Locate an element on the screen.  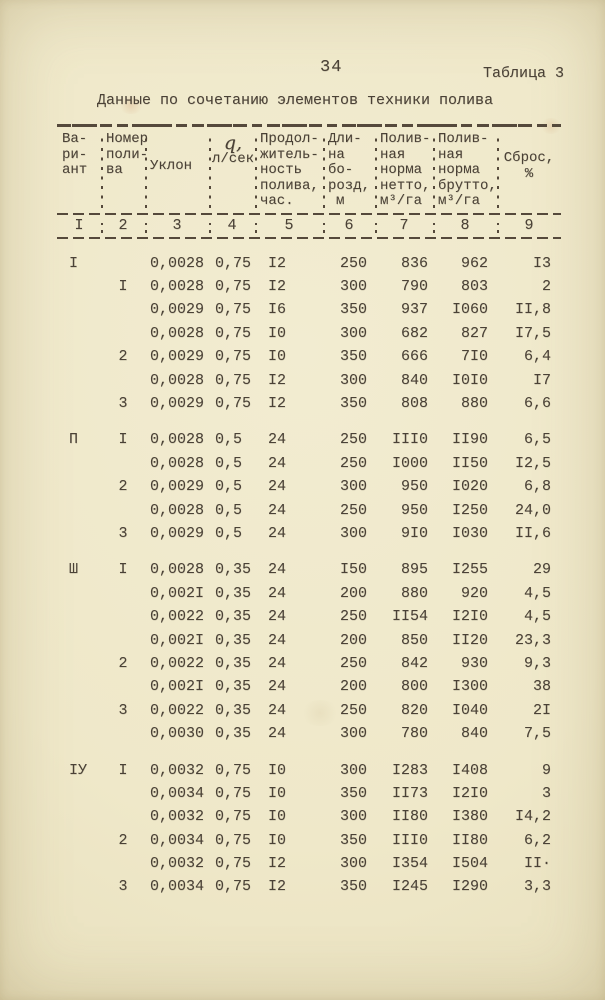
table-cell: 895 is located at coordinates (414, 570).